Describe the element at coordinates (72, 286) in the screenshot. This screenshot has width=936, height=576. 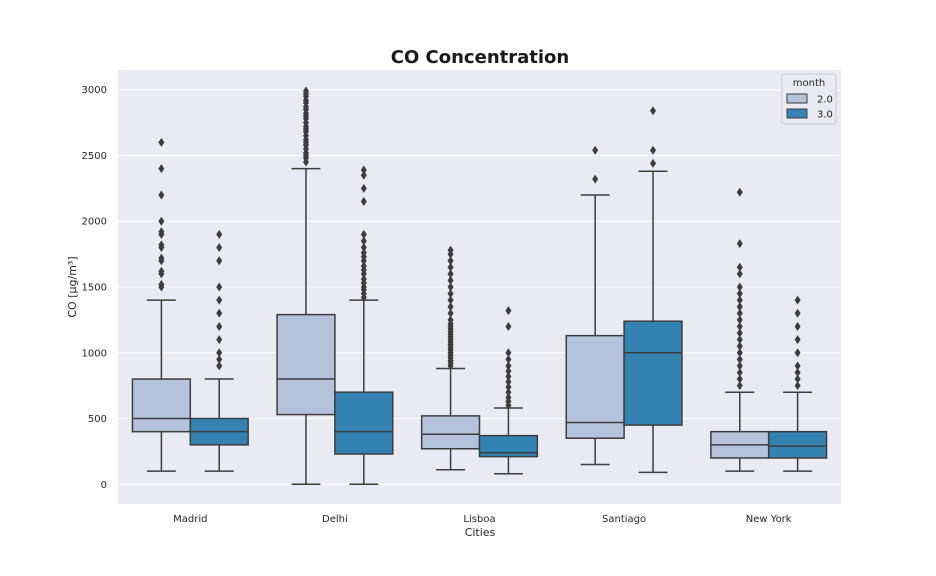
I see `y-axis-label: CO [µg/m³]` at that location.